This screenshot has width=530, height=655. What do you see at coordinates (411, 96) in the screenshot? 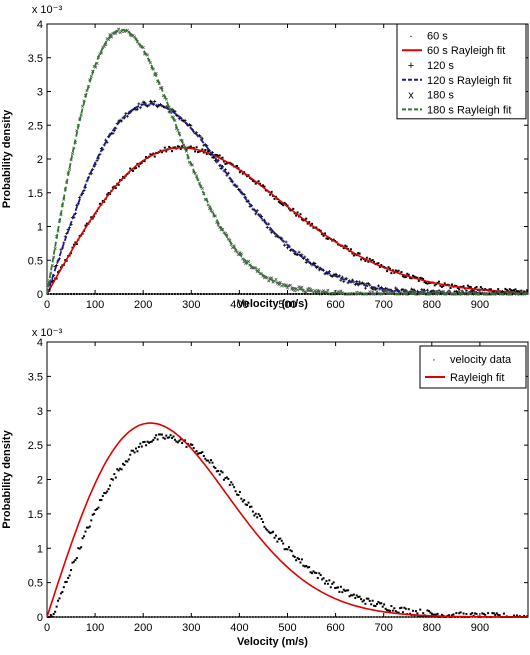
I see `legend-marker: x` at bounding box center [411, 96].